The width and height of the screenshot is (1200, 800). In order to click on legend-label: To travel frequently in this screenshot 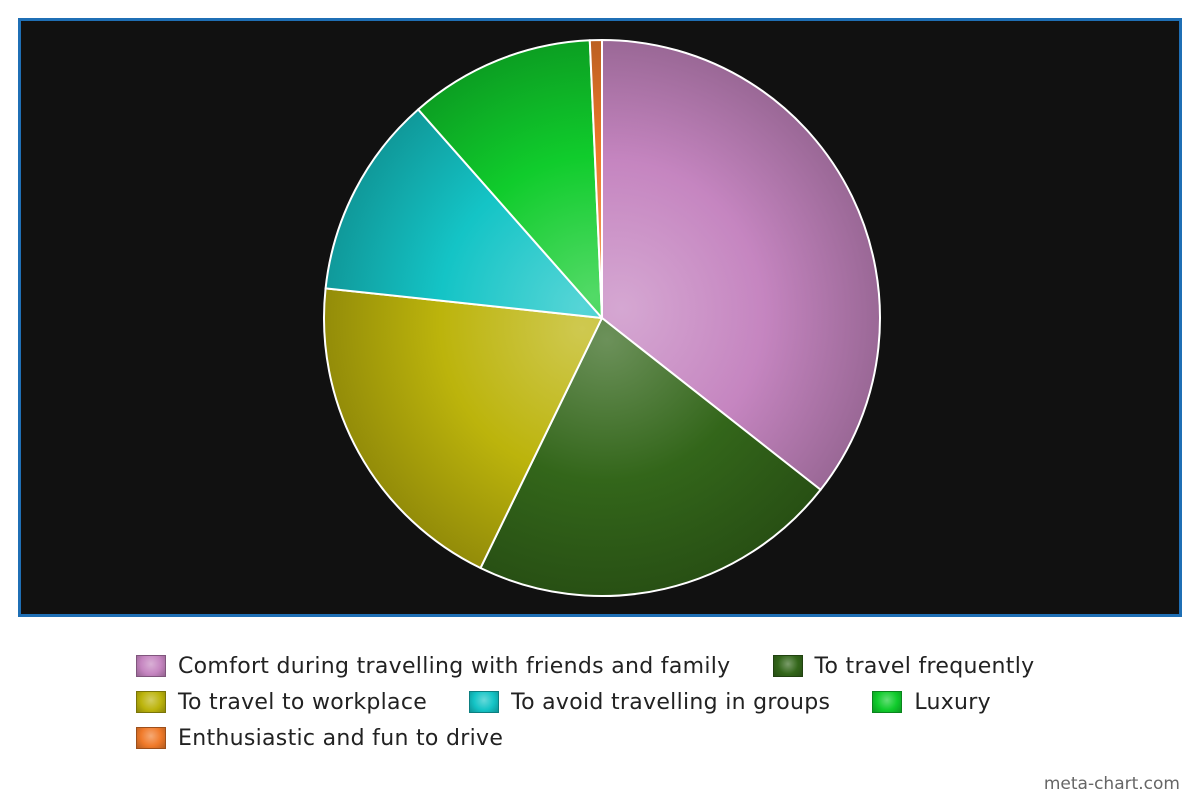, I will do `click(924, 666)`.